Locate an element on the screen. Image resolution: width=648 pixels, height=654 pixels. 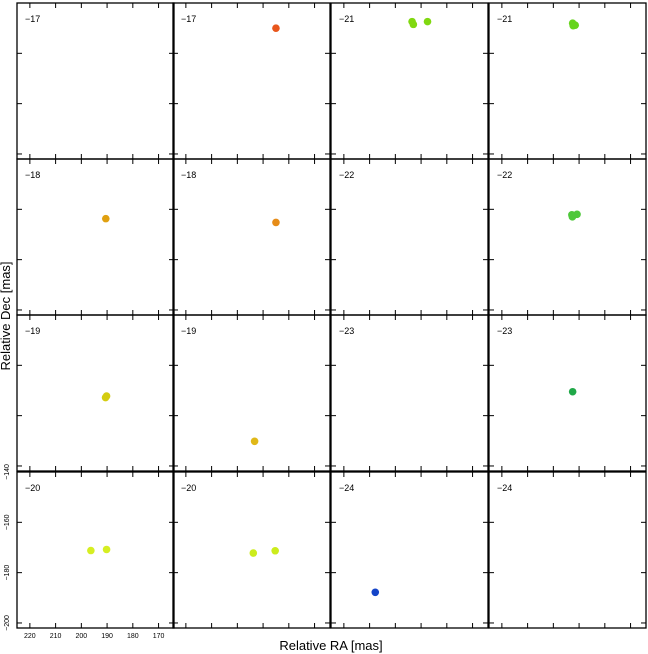
y-tick-label-2: −180 is located at coordinates (7, 573).